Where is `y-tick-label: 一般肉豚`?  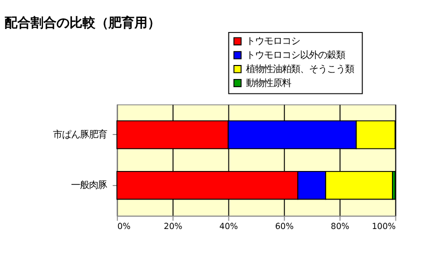 y-tick-label: 一般肉豚 is located at coordinates (89, 186).